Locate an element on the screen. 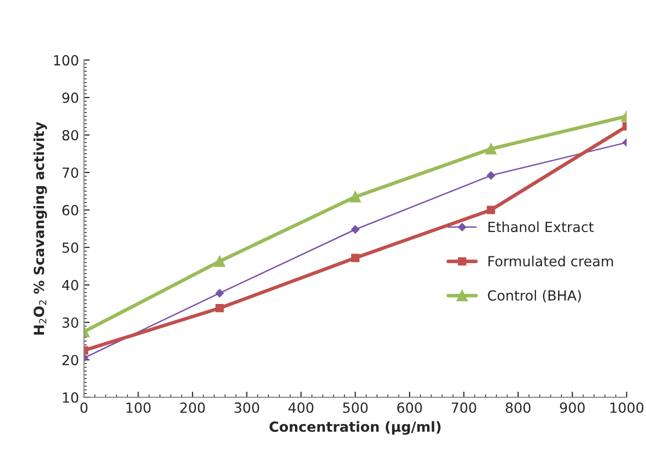 This screenshot has width=646, height=462. y-tick-label: 90 is located at coordinates (70, 98).